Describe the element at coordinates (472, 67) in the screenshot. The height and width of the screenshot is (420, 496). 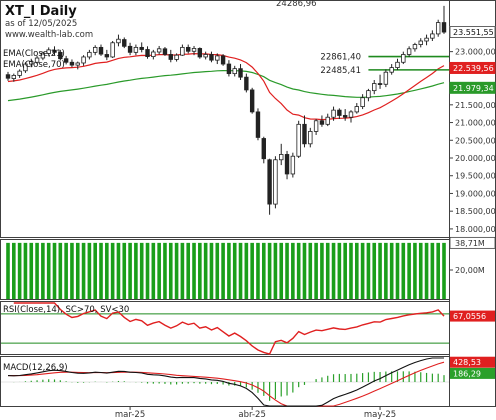
I see `ema-fast-value-label-bg` at that location.